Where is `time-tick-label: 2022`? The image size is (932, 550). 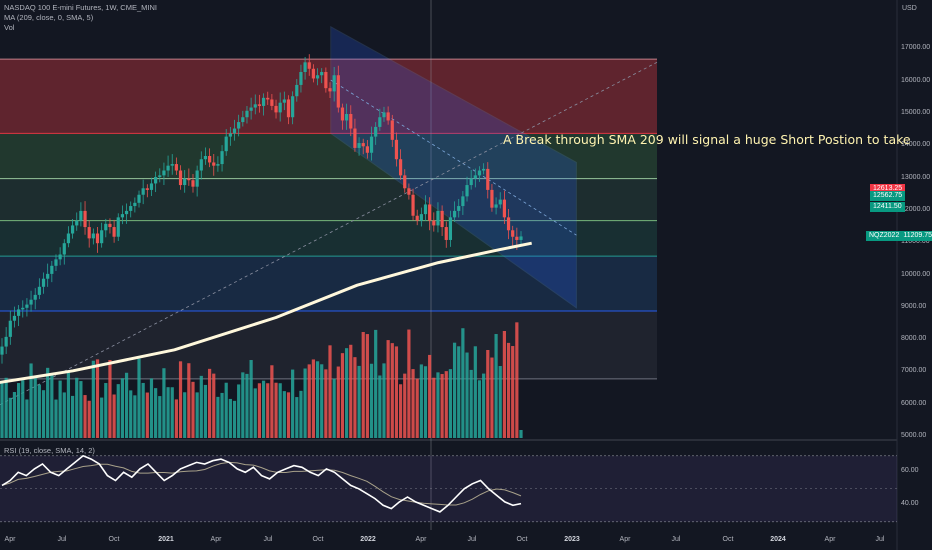 time-tick-label: 2022 is located at coordinates (368, 539).